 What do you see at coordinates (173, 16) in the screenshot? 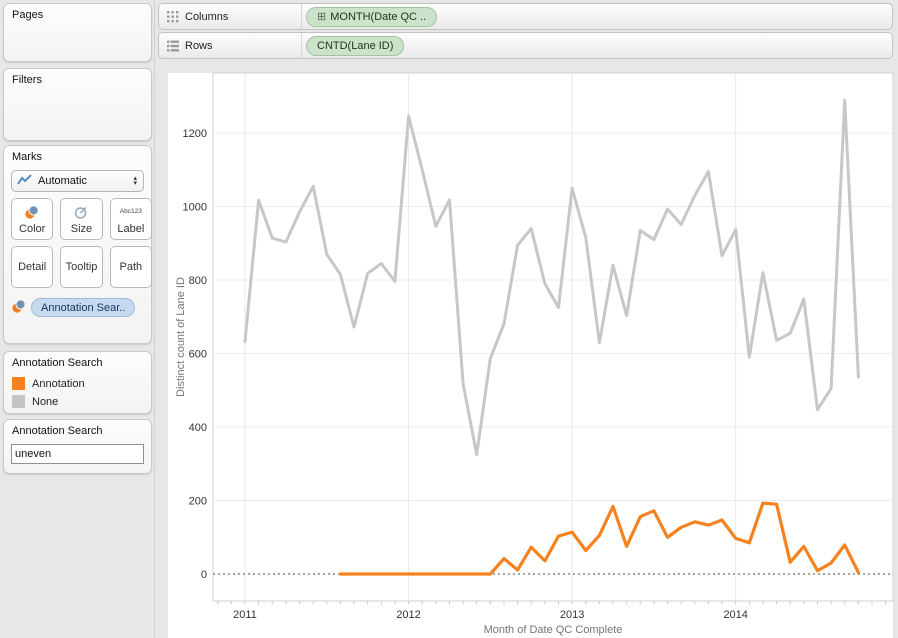
I see `columns-grid-icon` at bounding box center [173, 16].